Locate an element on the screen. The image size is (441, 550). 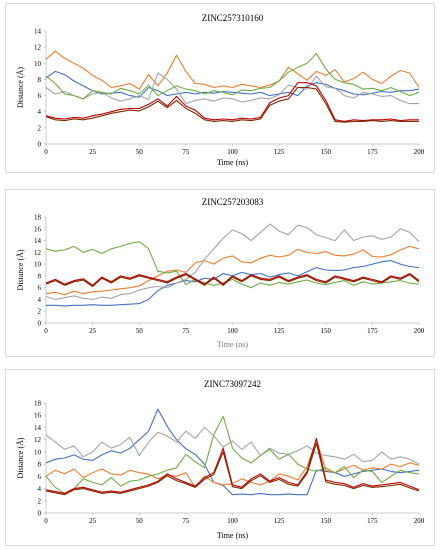
chart-title: ZINC73097242 is located at coordinates (232, 384).